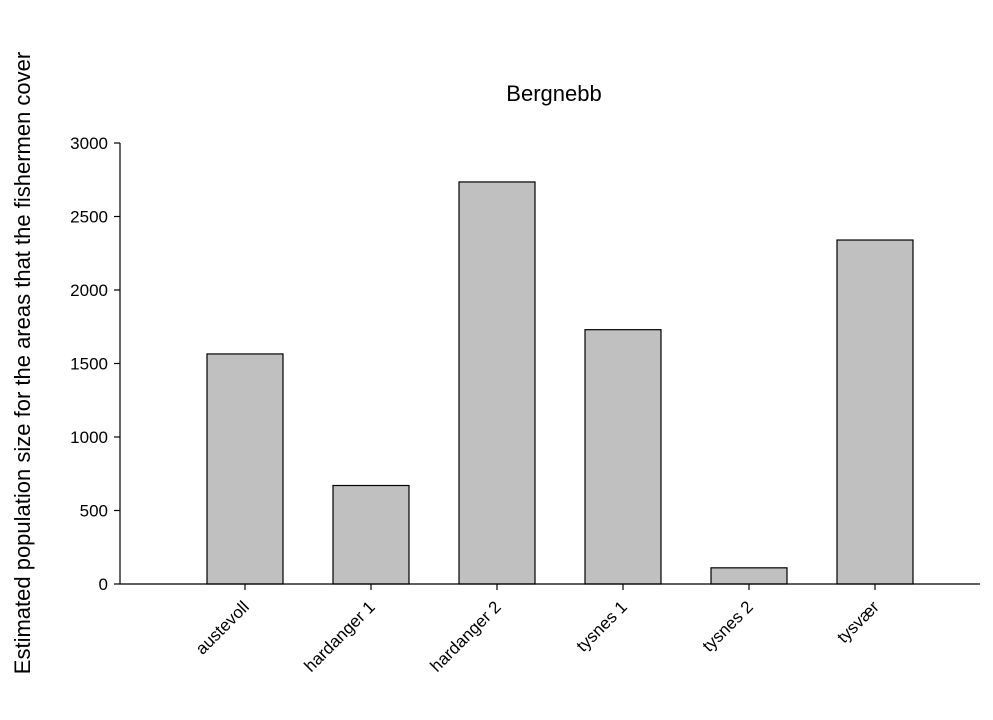 This screenshot has height=720, width=993. Describe the element at coordinates (340, 636) in the screenshot. I see `x-tick-label: hardanger 1` at that location.